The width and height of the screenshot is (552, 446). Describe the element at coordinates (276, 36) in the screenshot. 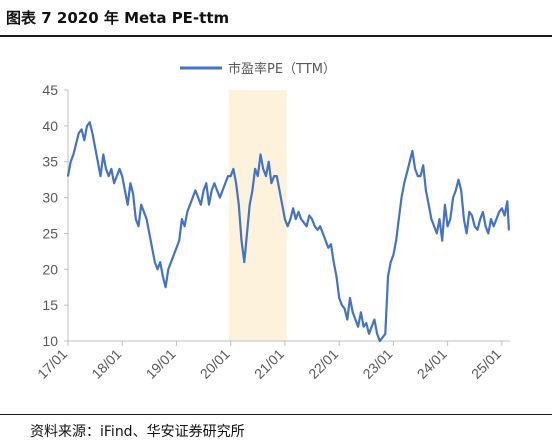

I see `title-rule` at that location.